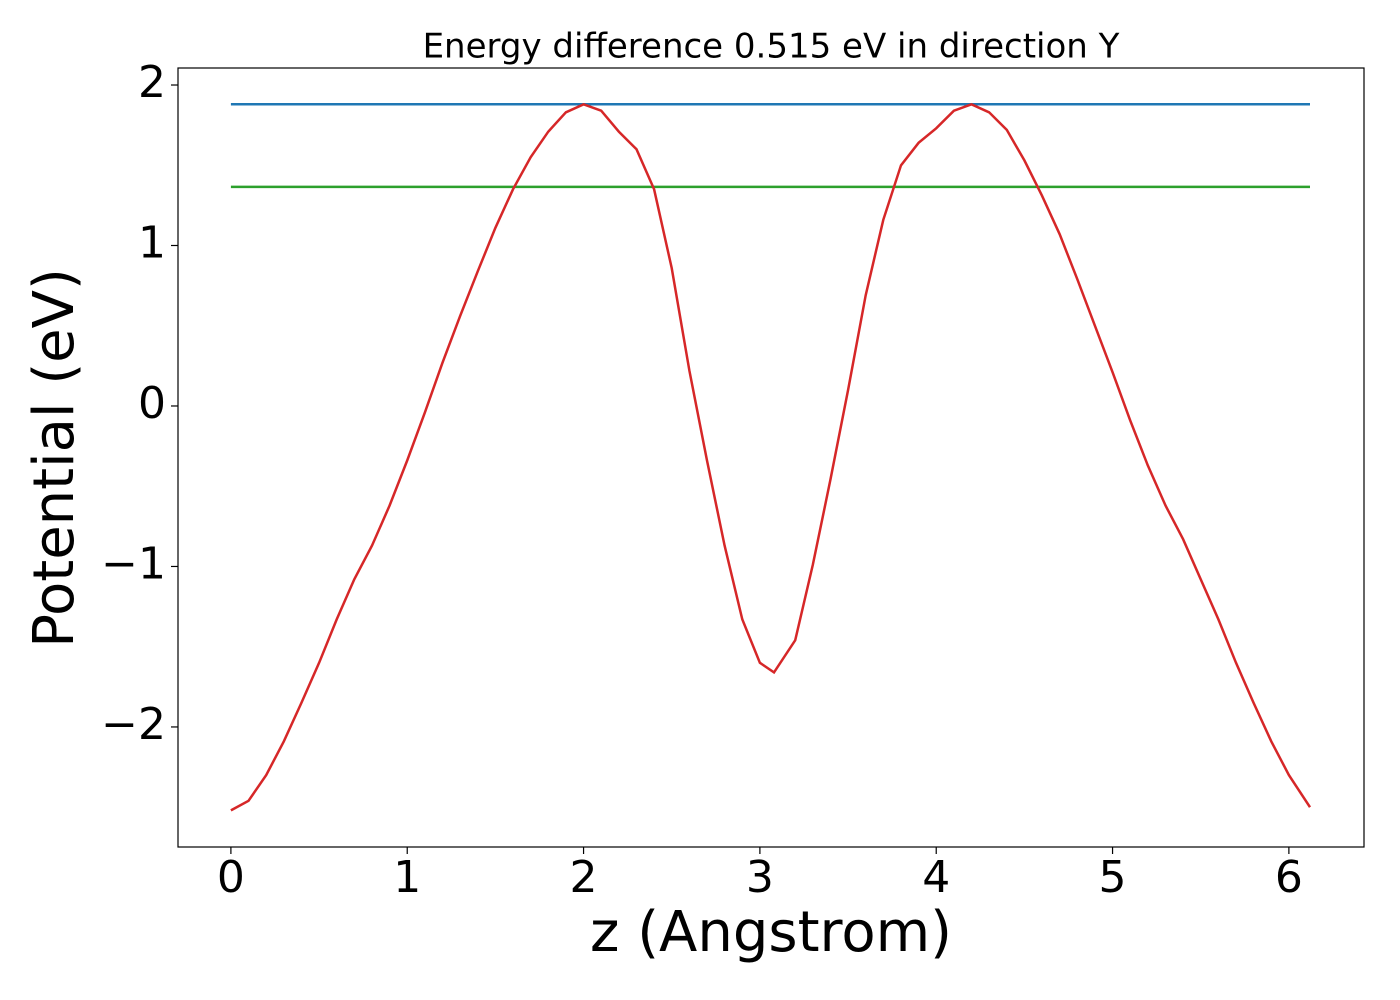  Describe the element at coordinates (1113, 877) in the screenshot. I see `x-tick-label: 5` at that location.